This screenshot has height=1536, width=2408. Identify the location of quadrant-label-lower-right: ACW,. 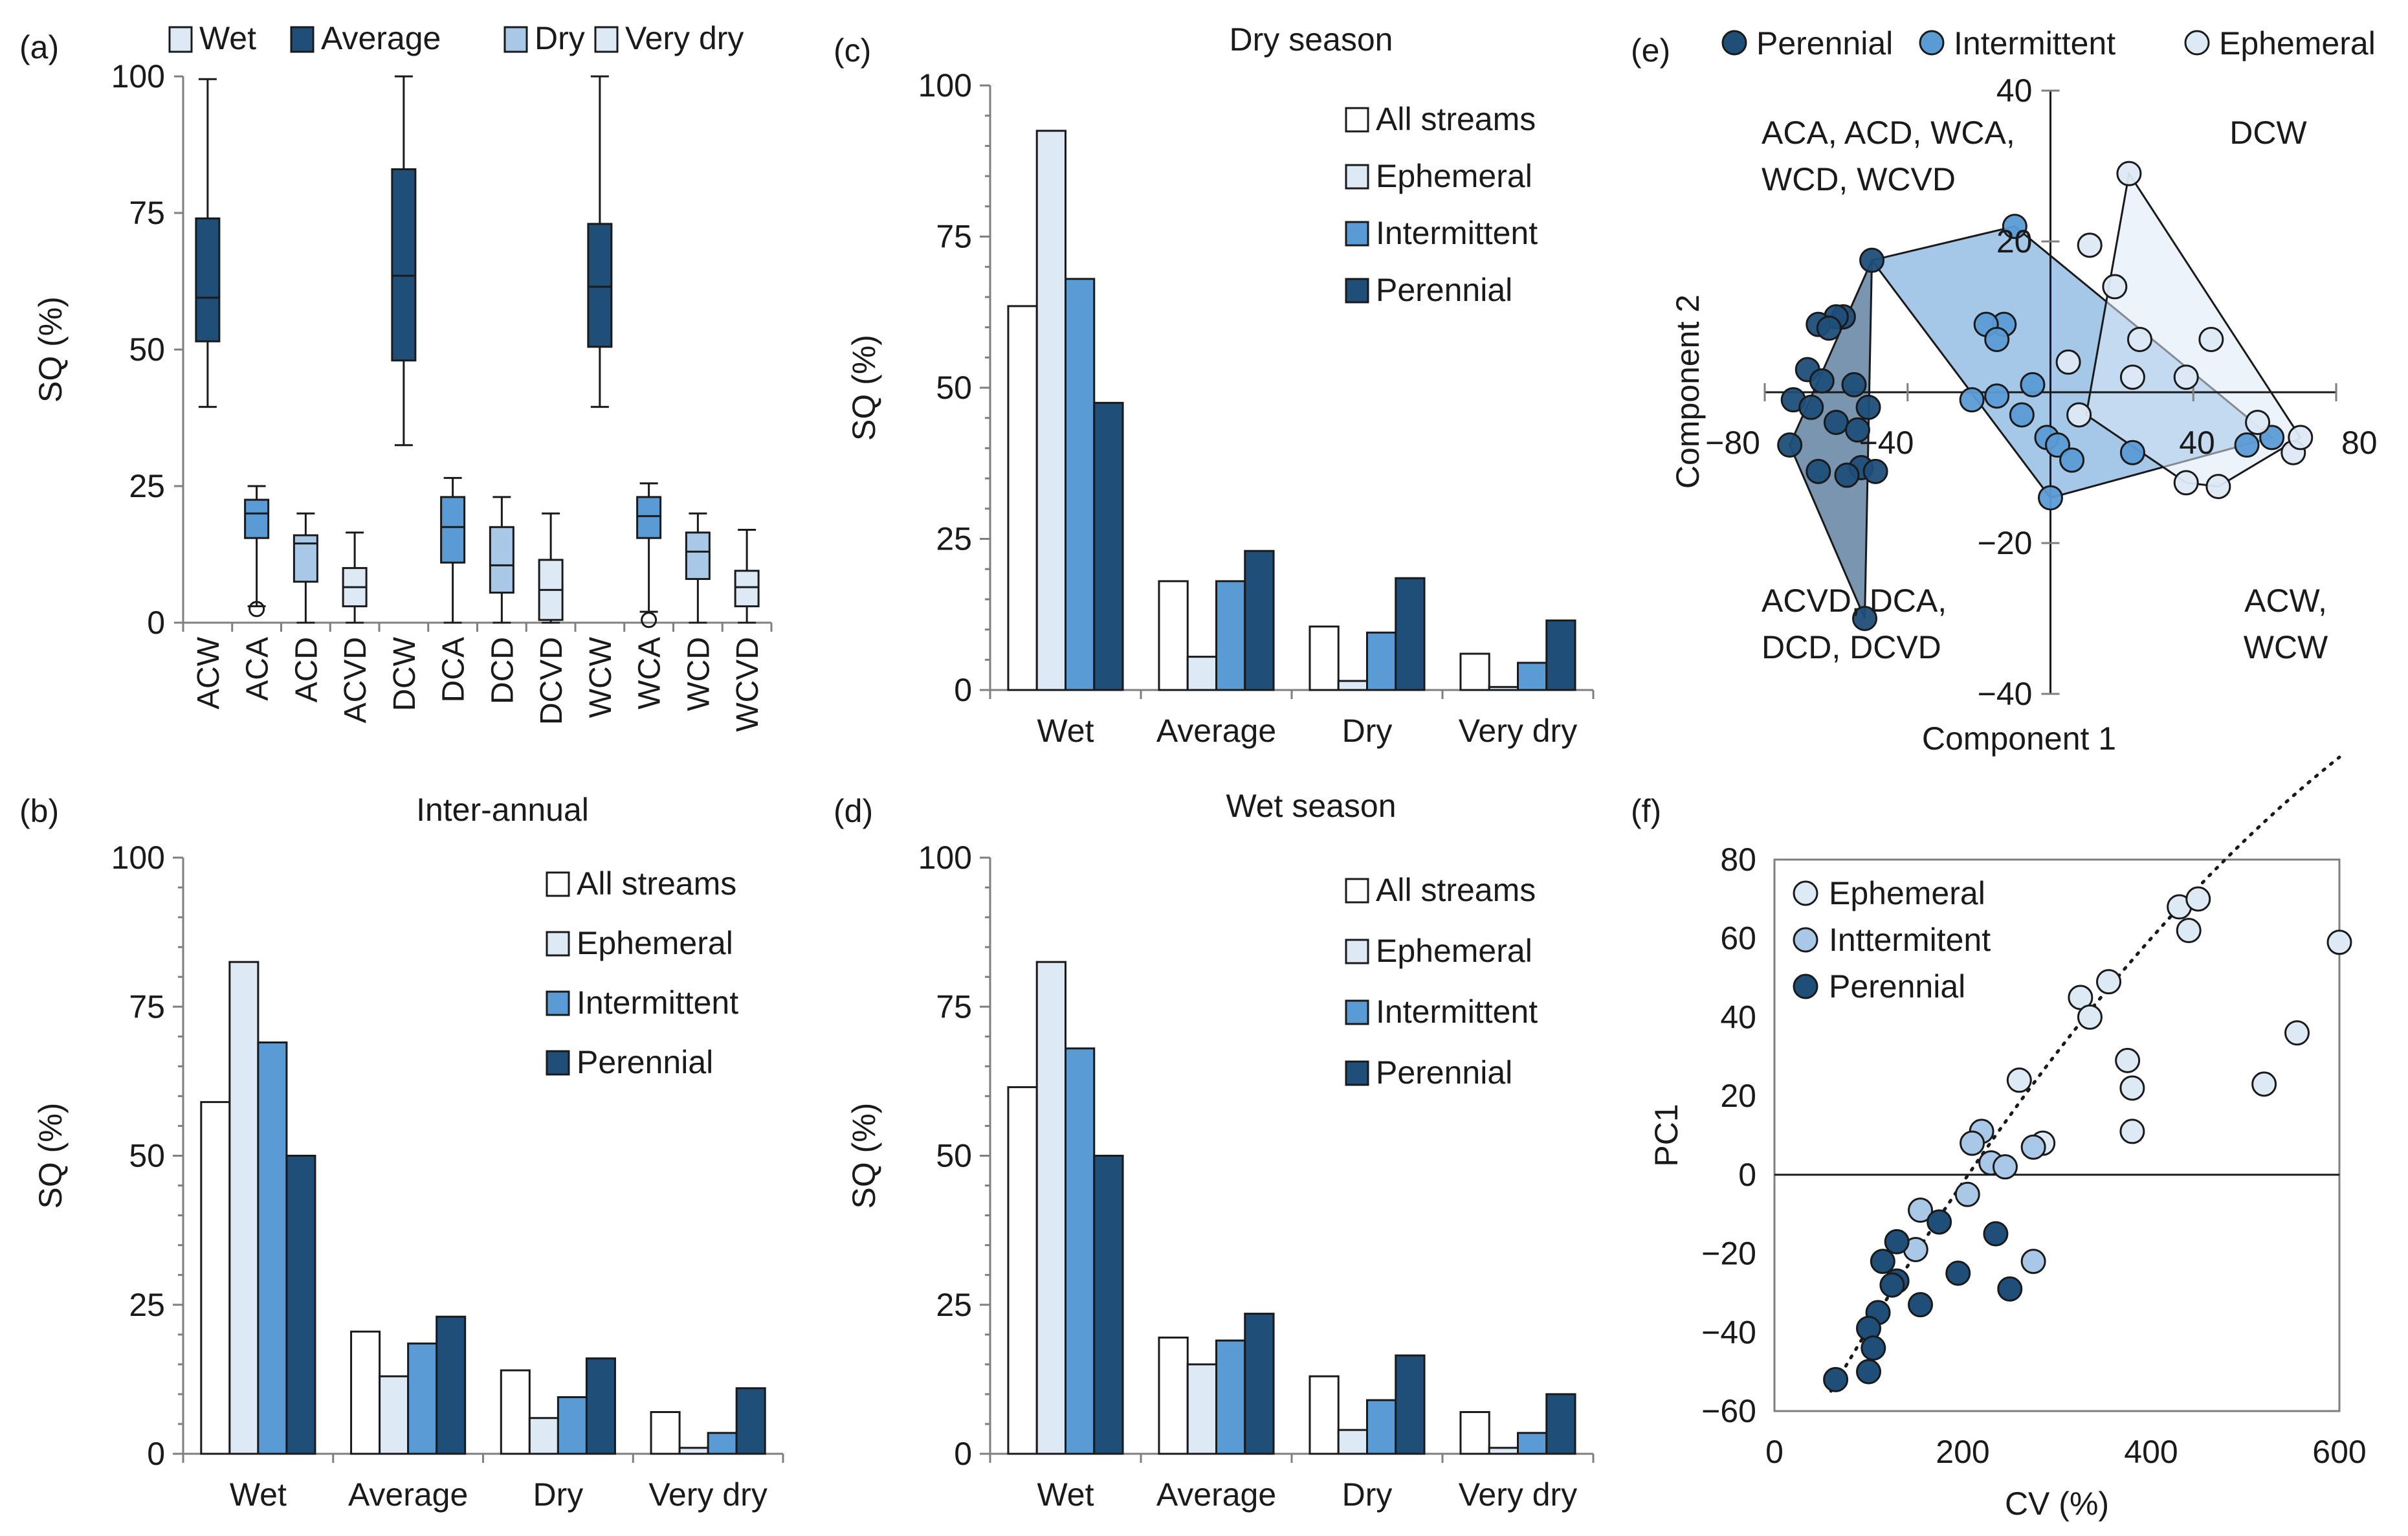
(2285, 601).